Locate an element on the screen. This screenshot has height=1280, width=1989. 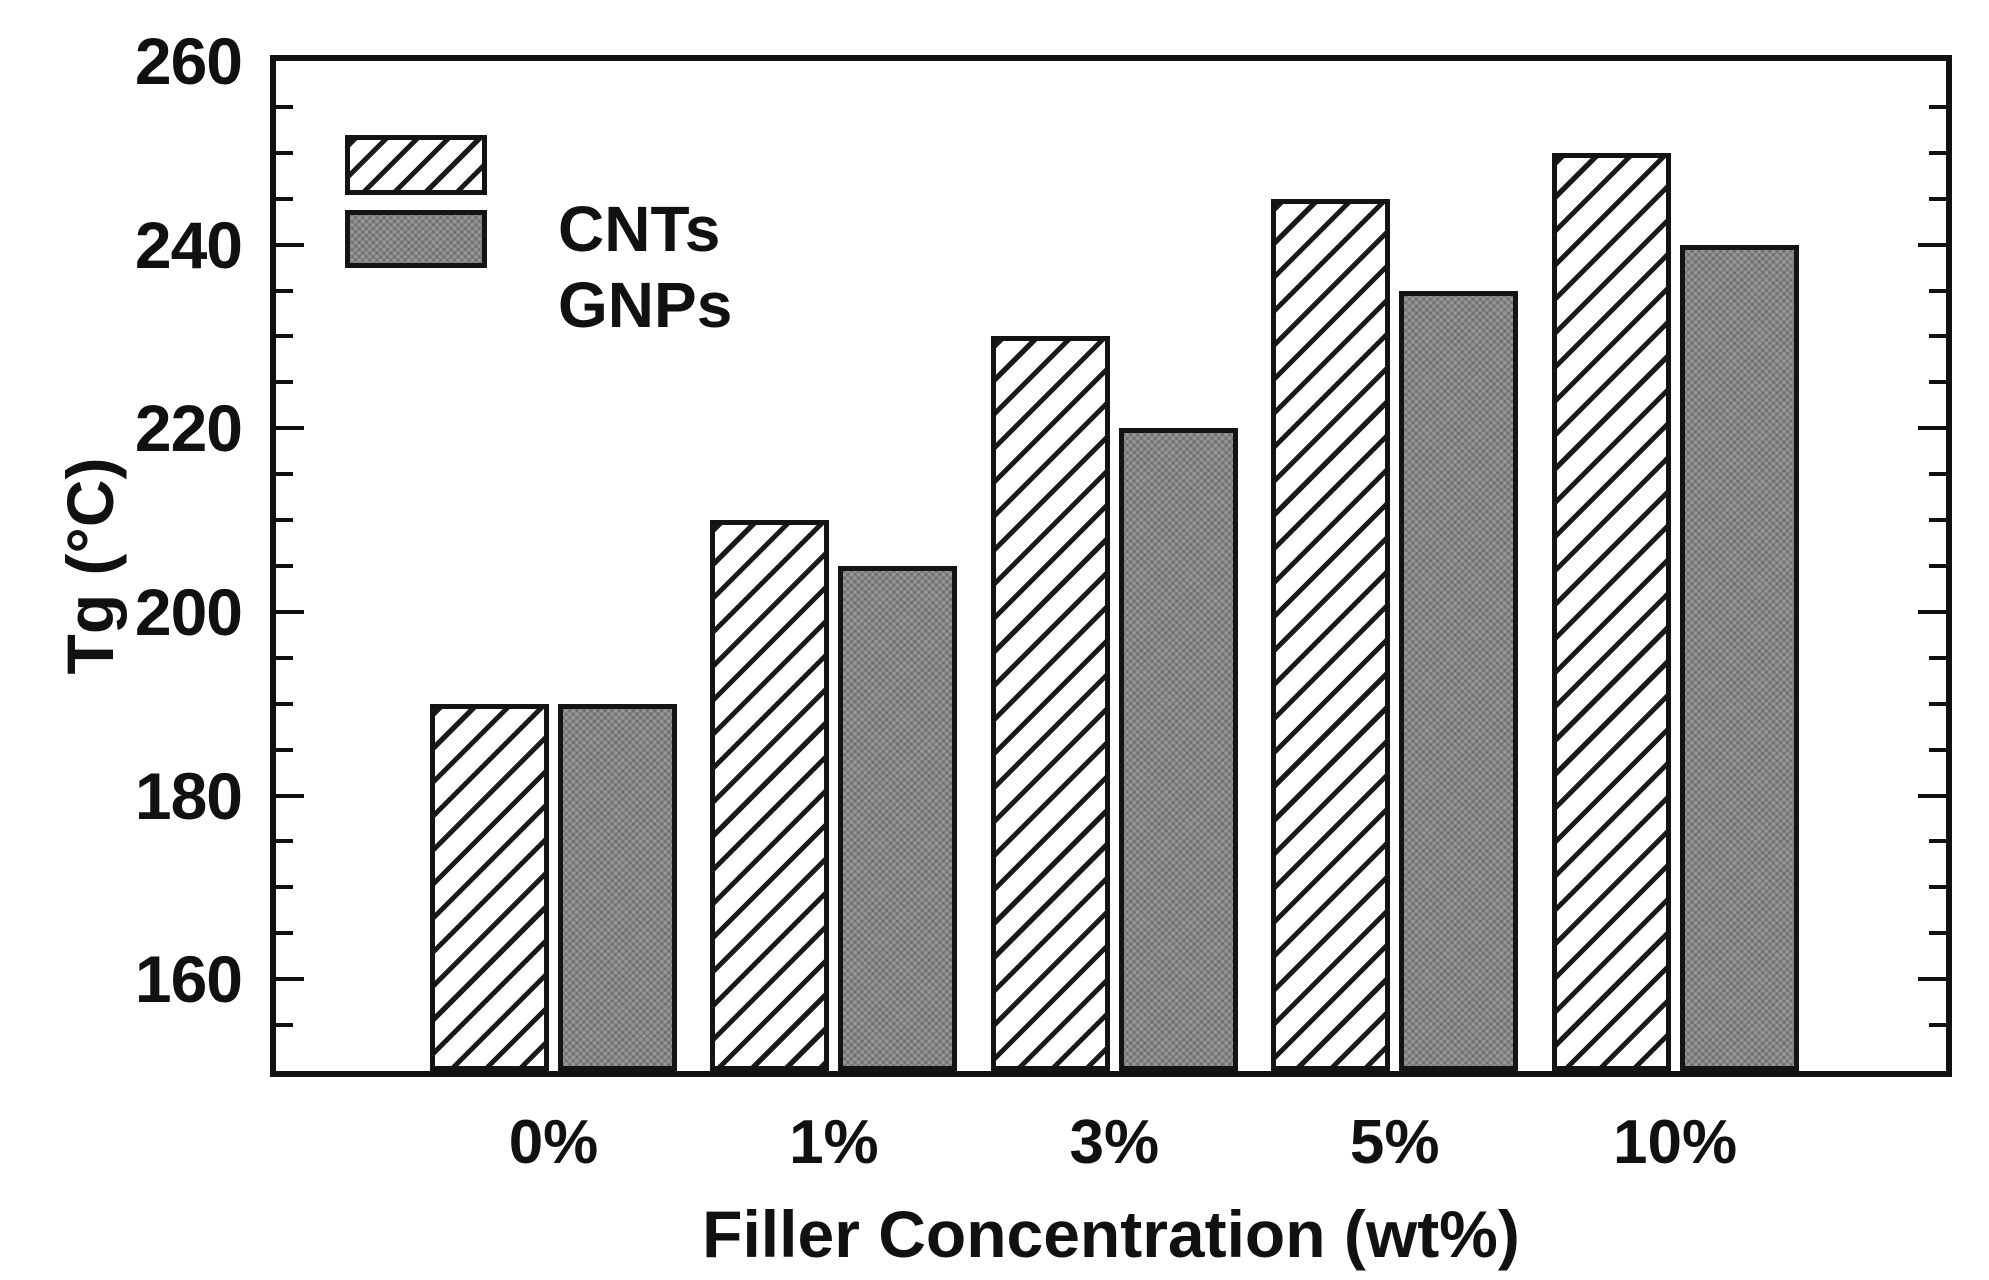
bar-gnps-10% is located at coordinates (1739, 657).